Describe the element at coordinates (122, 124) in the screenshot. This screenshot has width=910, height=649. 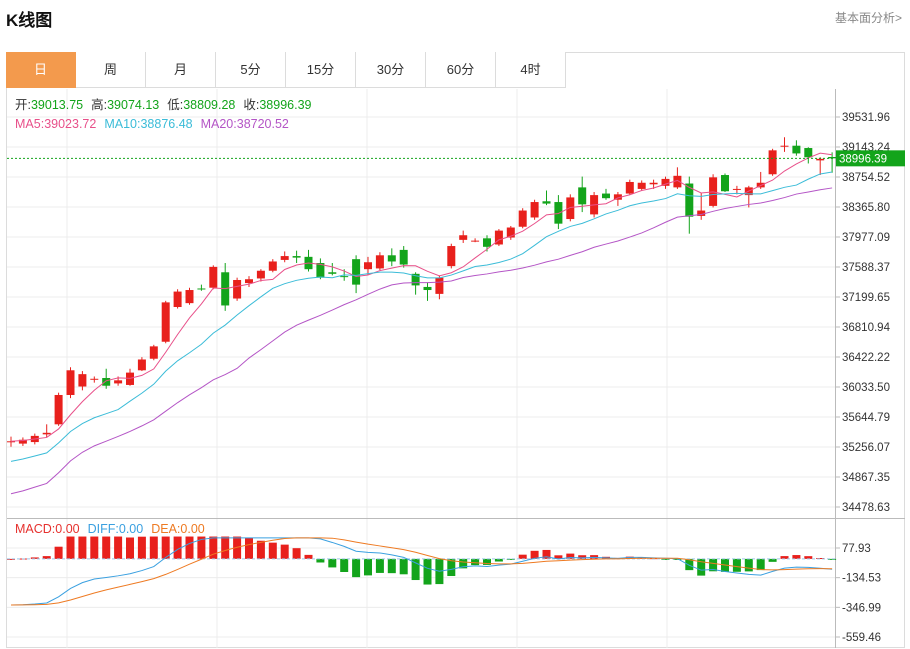
I see `ma-info-label: MA10:` at that location.